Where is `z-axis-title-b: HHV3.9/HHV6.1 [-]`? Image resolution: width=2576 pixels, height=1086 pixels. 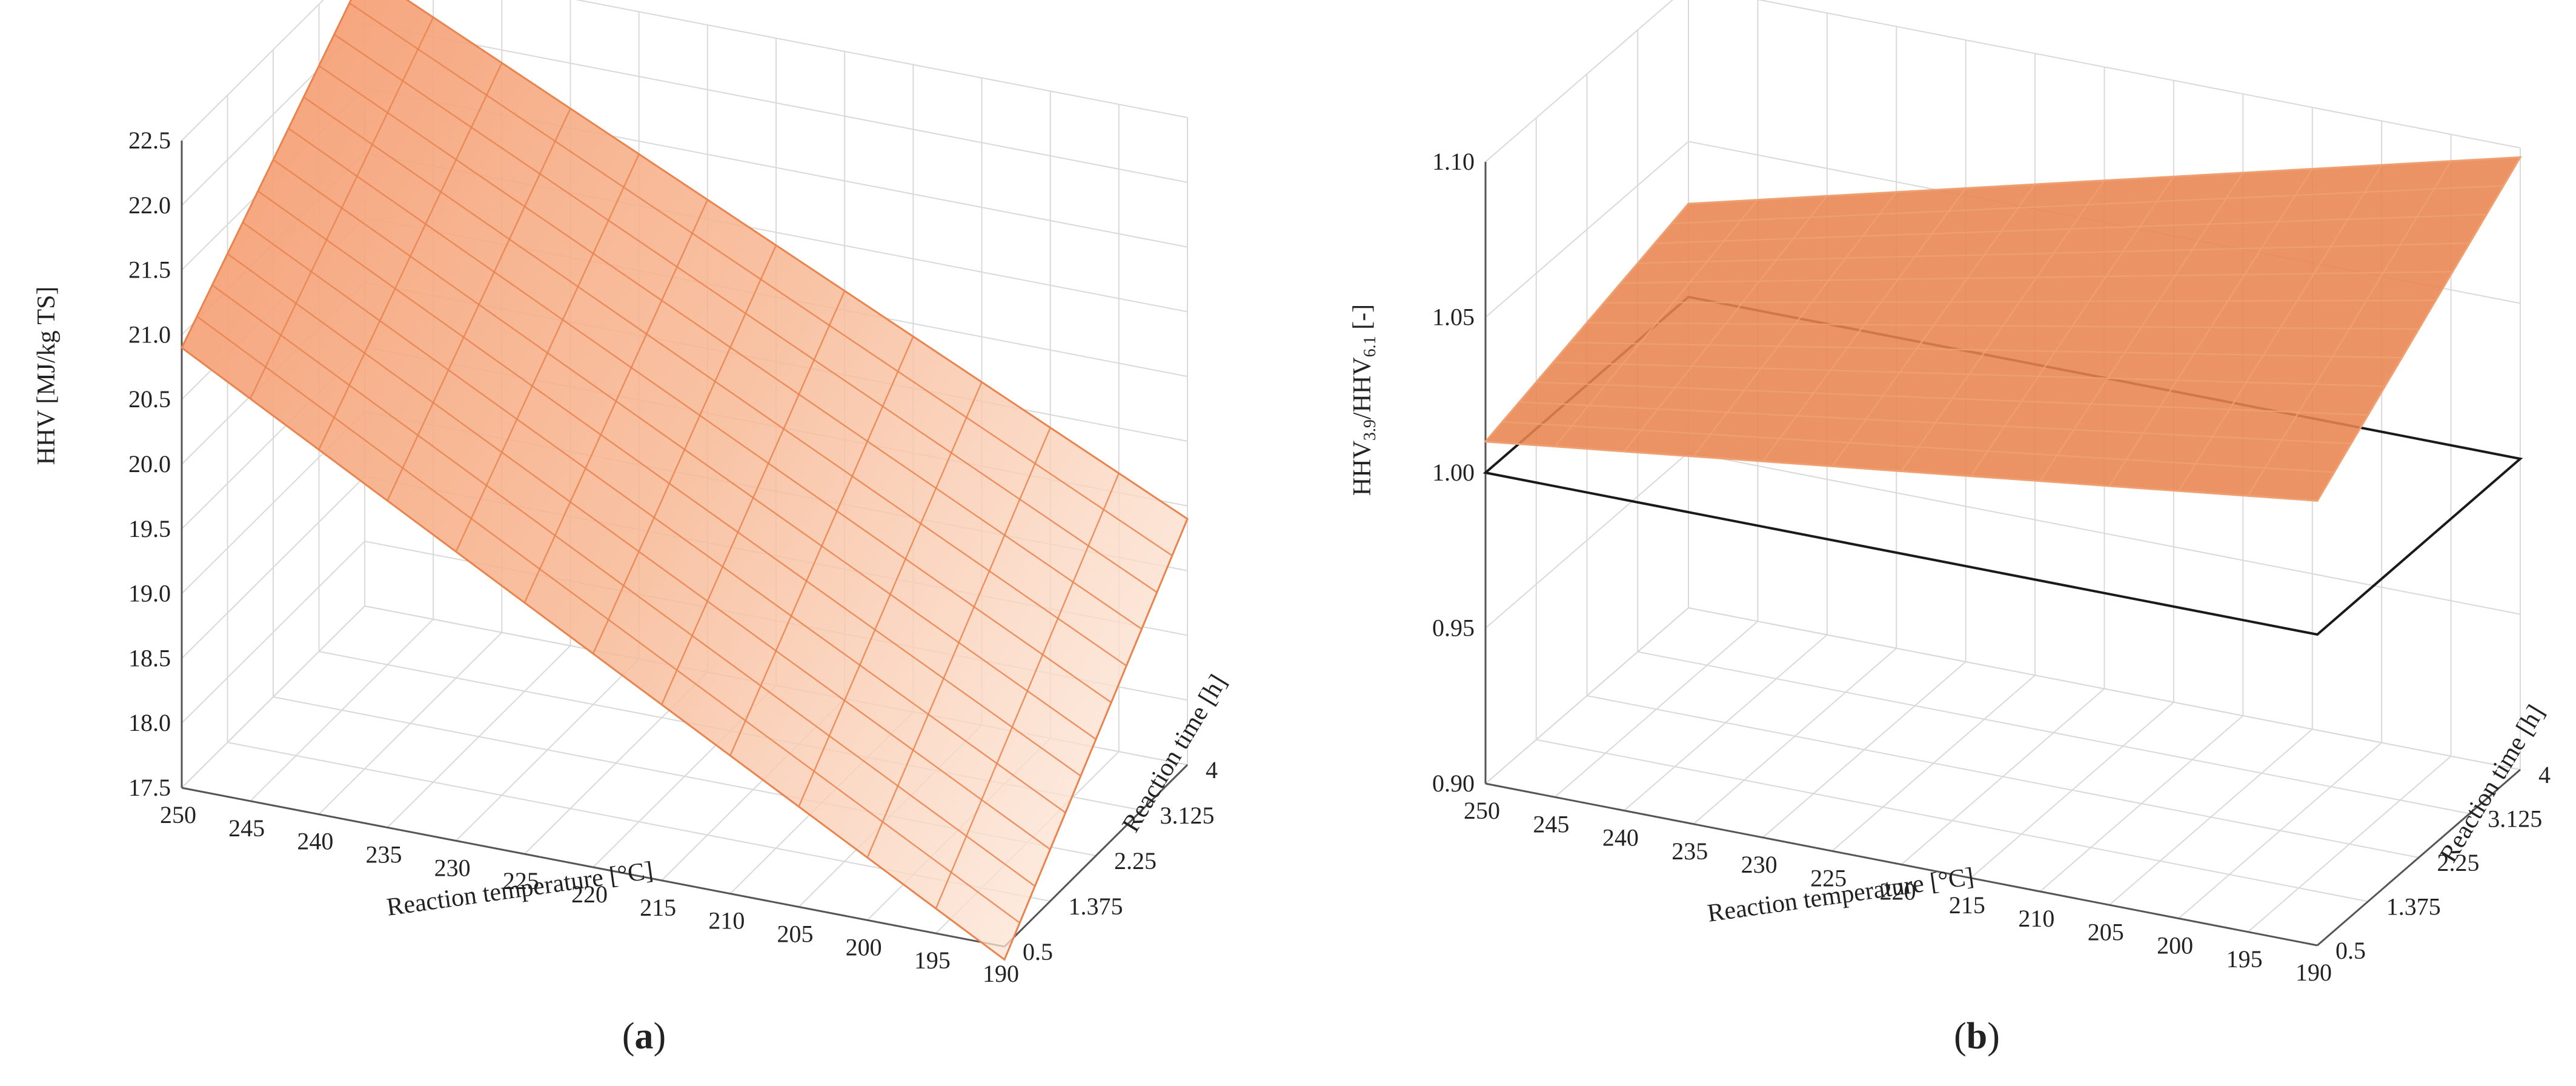
z-axis-title-b: HHV3.9/HHV6.1 [-] is located at coordinates (1364, 400).